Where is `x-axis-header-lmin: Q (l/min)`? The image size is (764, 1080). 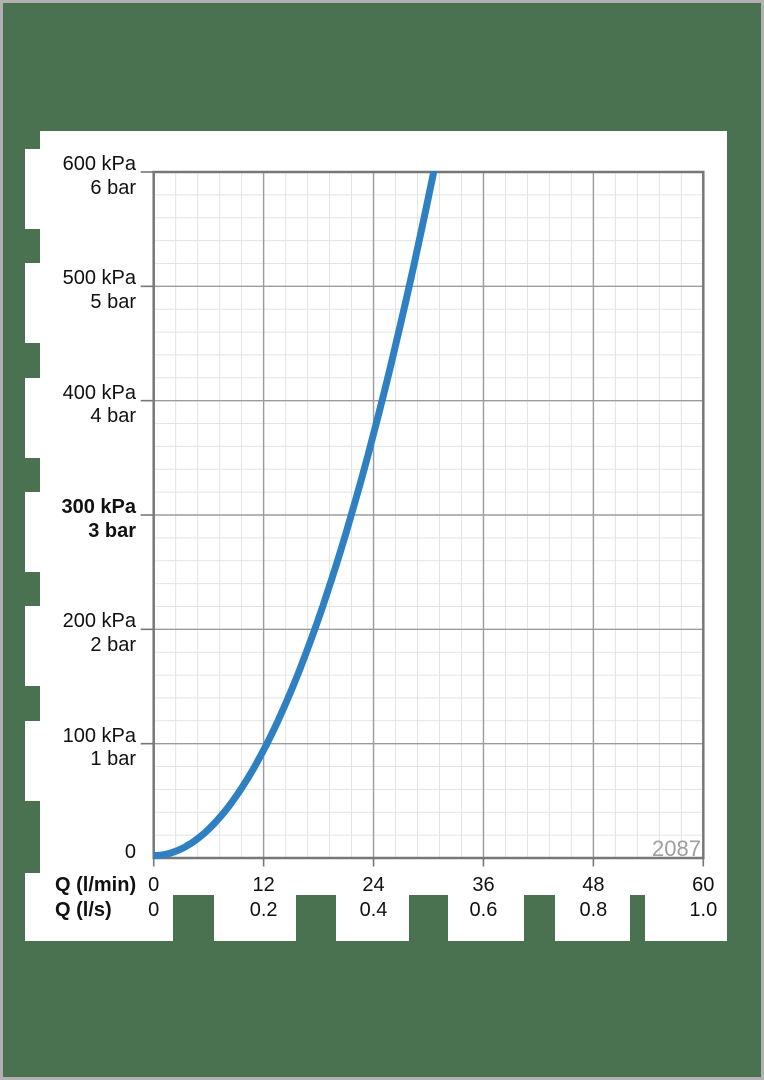
x-axis-header-lmin: Q (l/min) is located at coordinates (96, 885).